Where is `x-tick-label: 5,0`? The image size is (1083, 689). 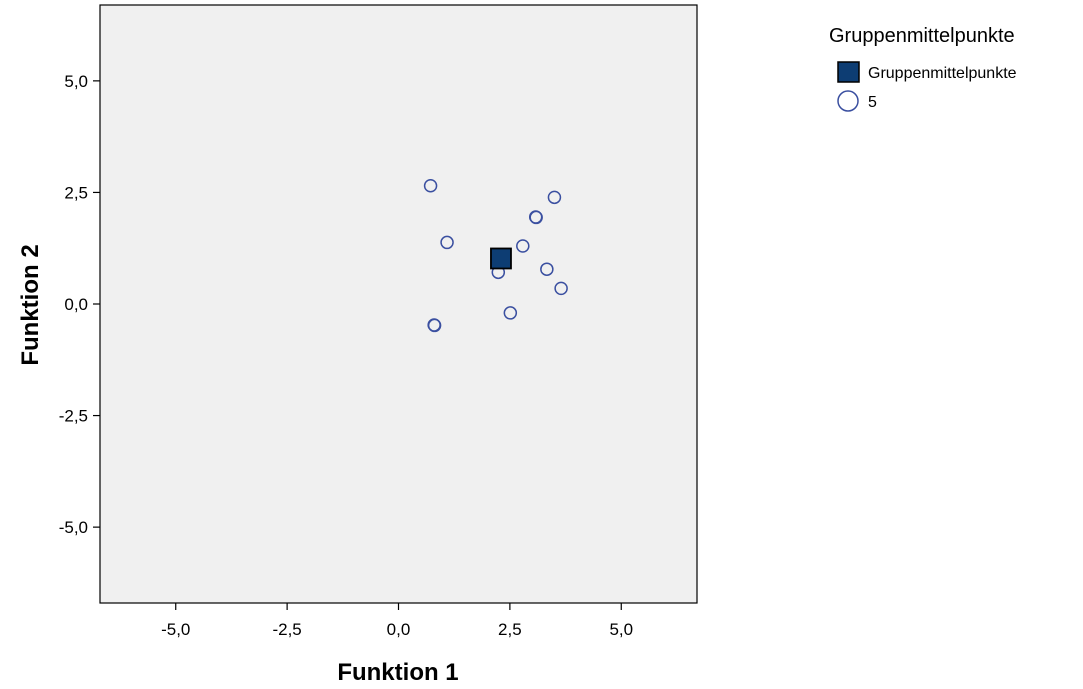 x-tick-label: 5,0 is located at coordinates (621, 629).